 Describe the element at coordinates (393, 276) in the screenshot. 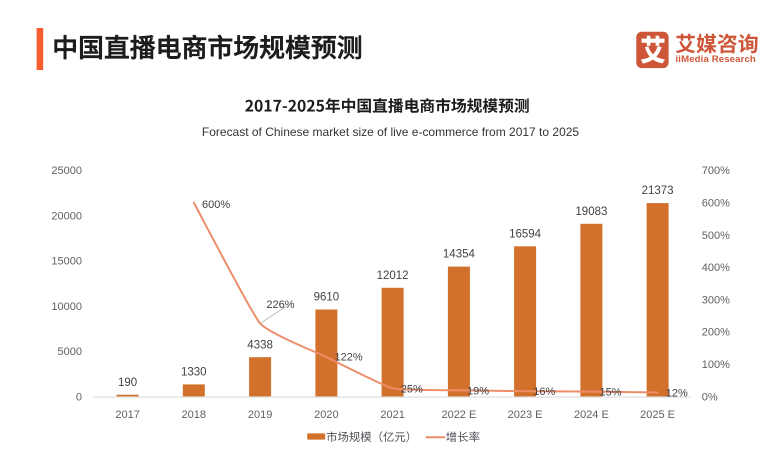

I see `svg-text: 12012` at that location.